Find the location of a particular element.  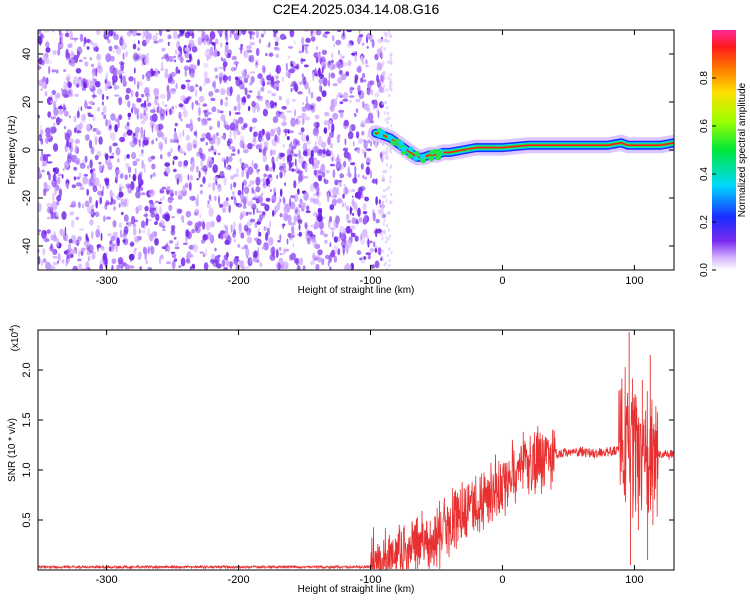

y-tick-label: 0.5 is located at coordinates (27, 519).